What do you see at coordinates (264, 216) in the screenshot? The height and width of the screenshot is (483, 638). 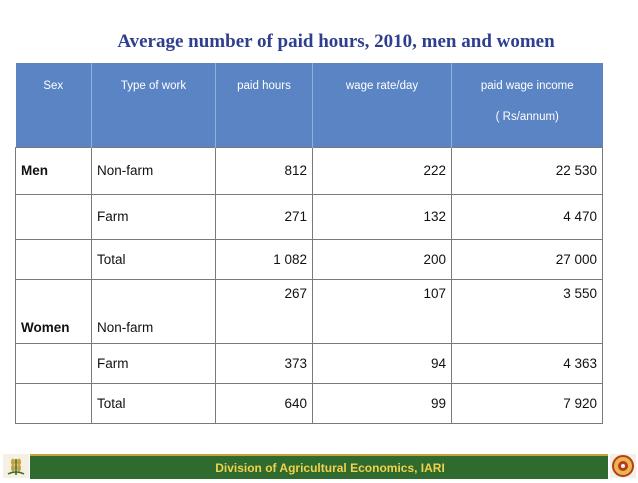 I see `cell-hours: 271` at bounding box center [264, 216].